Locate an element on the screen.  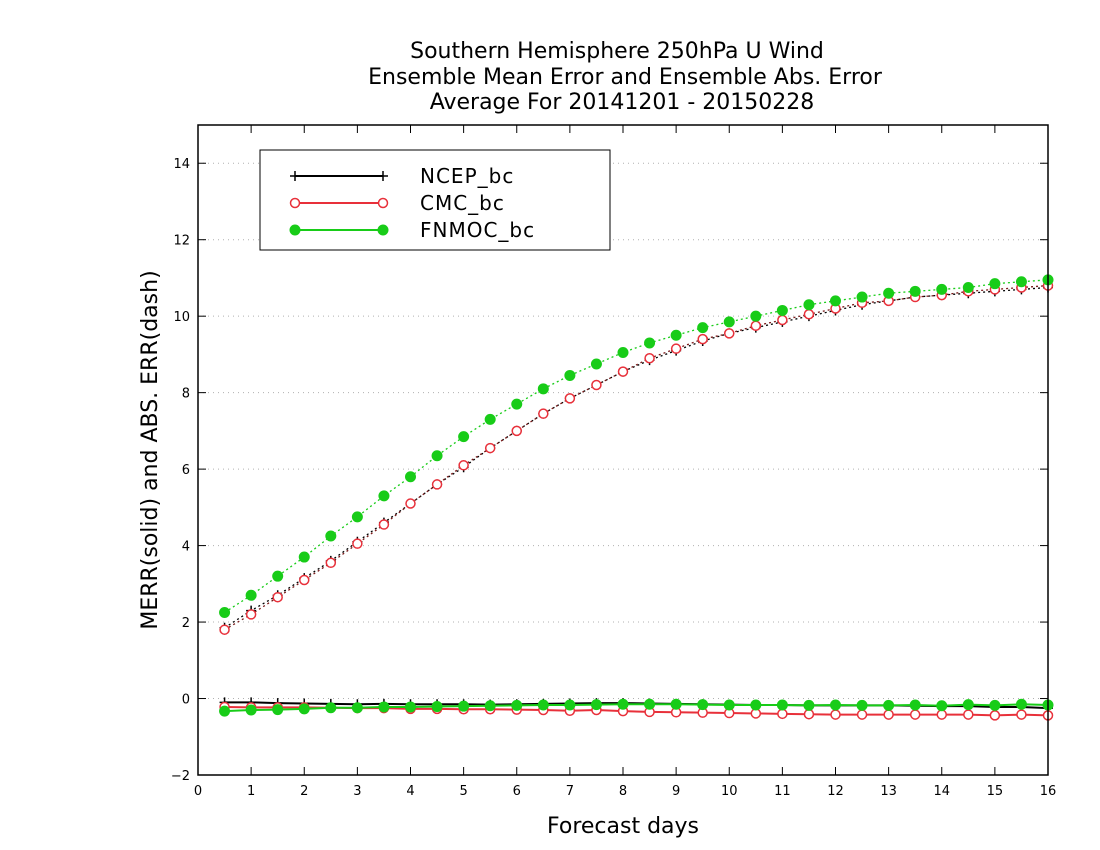
legend-item-fnmoc-bc: FNMOC_bc is located at coordinates (412, 230).